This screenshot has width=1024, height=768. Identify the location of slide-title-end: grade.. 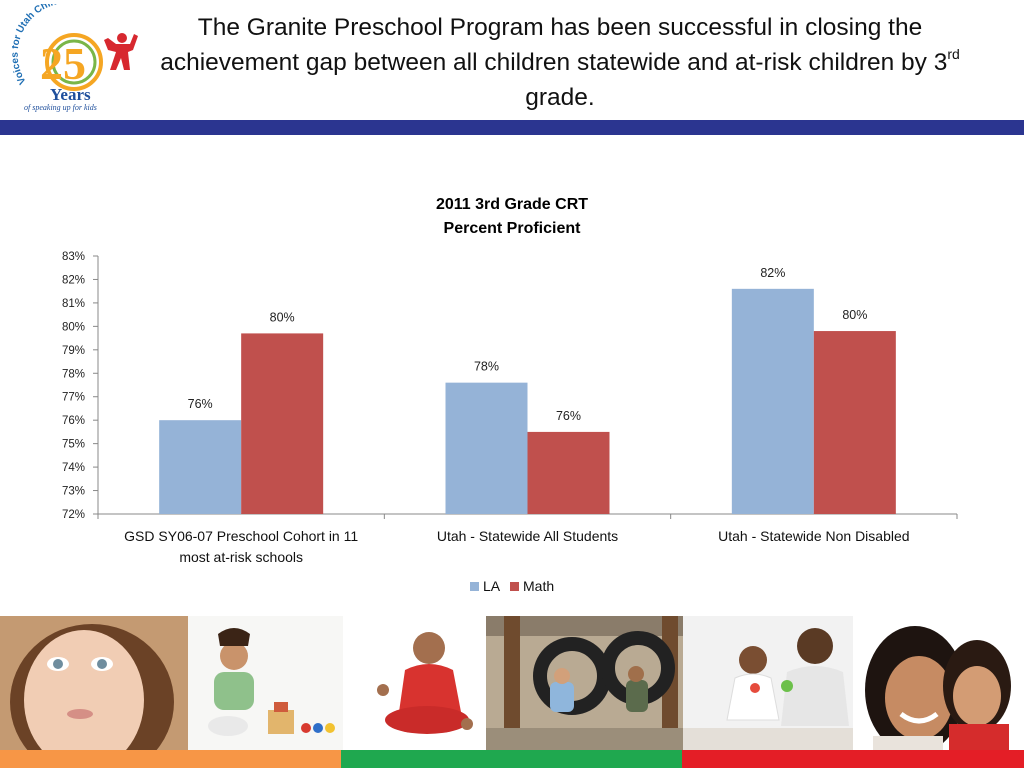
(560, 97).